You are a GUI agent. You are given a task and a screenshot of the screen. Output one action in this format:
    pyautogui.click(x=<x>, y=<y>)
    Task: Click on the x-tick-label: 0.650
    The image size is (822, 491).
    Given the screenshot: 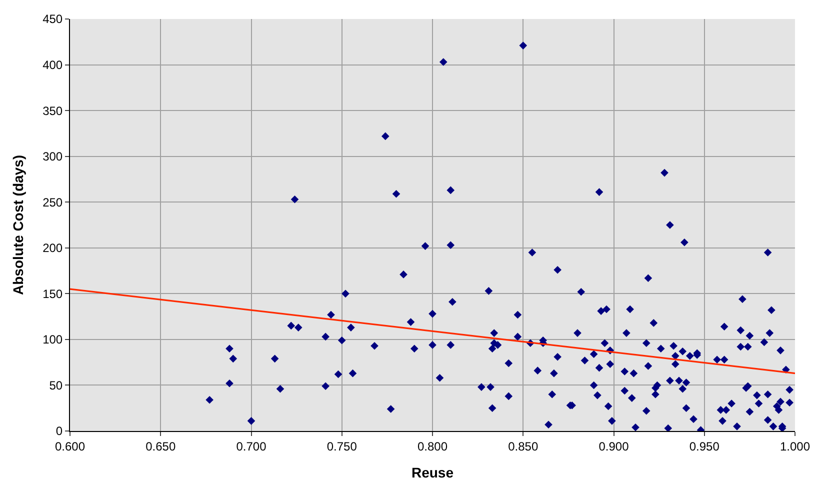 What is the action you would take?
    pyautogui.click(x=161, y=446)
    